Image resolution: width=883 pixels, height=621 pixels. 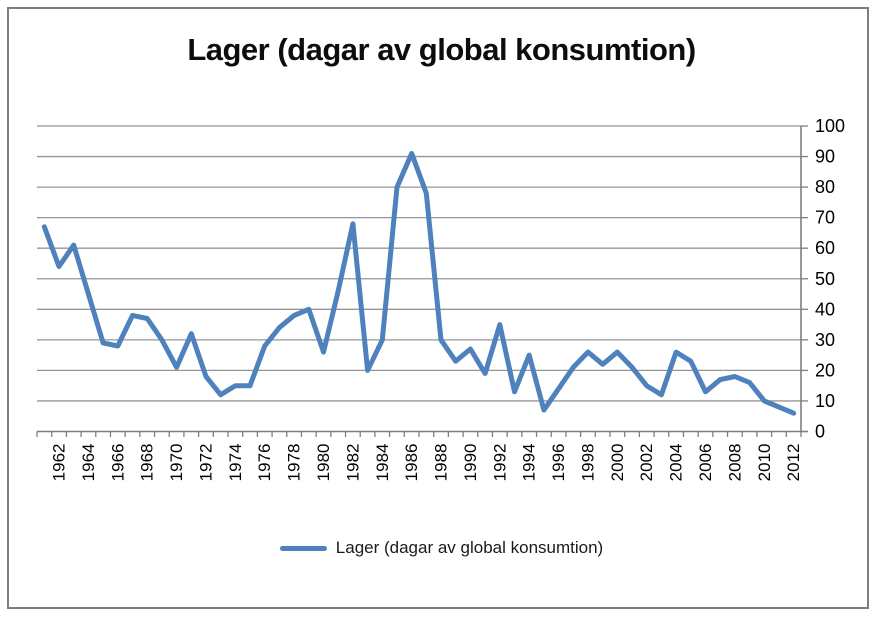 I want to click on x-tick-label: 1970, so click(x=176, y=463).